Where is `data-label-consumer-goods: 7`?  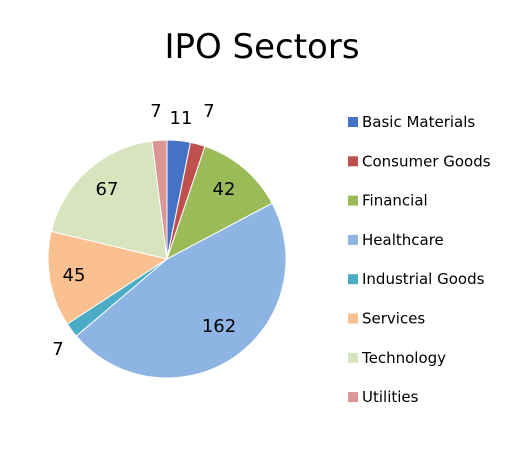 data-label-consumer-goods: 7 is located at coordinates (208, 111).